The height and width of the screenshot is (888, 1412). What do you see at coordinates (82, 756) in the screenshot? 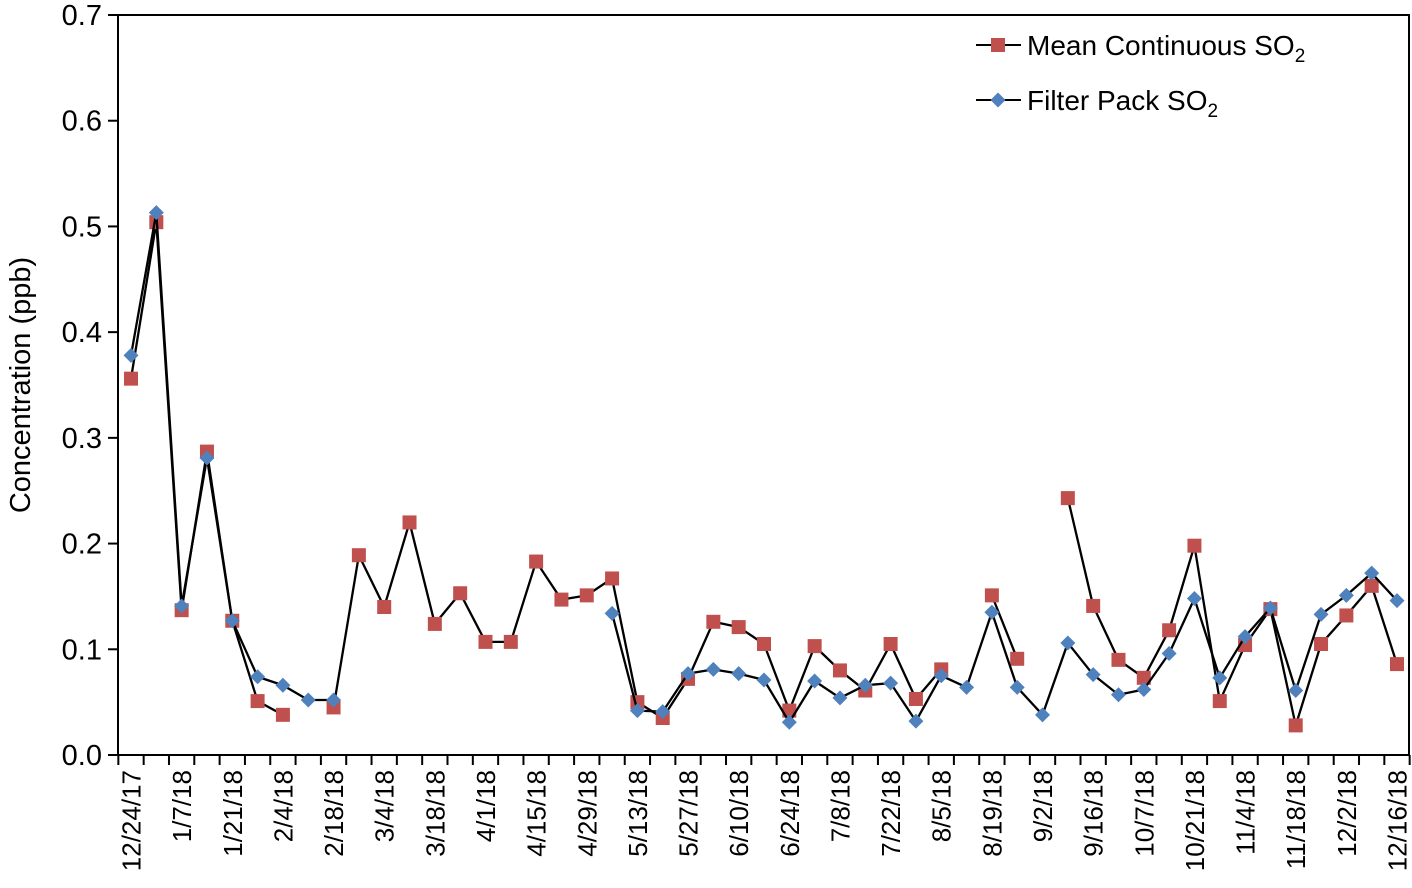
I see `y-tick-label: 0.0` at bounding box center [82, 756].